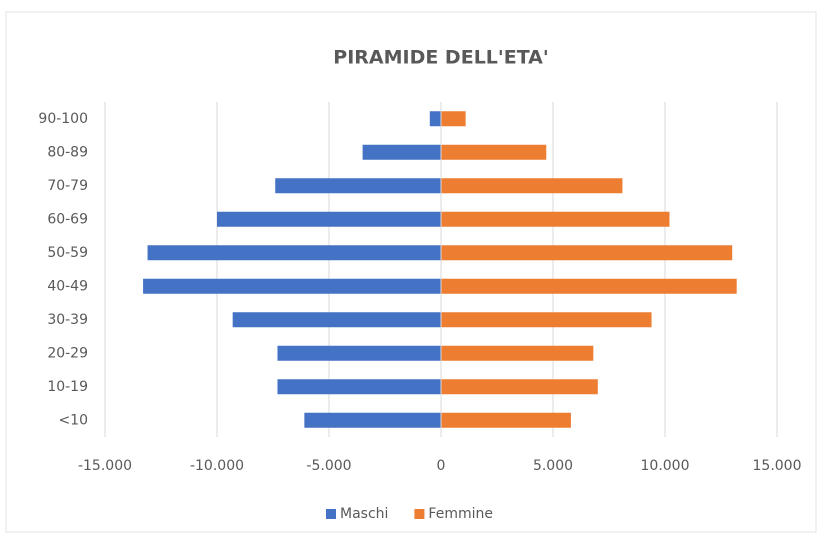 Image resolution: width=821 pixels, height=537 pixels. What do you see at coordinates (67, 186) in the screenshot?
I see `y-tick-label: 70-79` at bounding box center [67, 186].